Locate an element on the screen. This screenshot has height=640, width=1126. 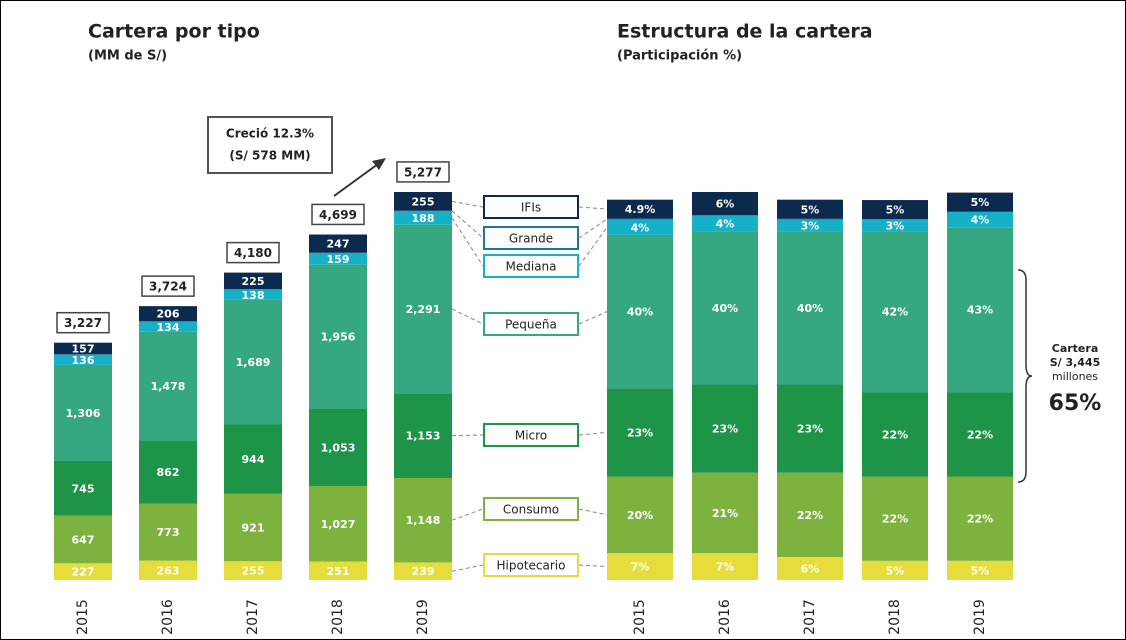
data-label: 862 is located at coordinates (168, 472).